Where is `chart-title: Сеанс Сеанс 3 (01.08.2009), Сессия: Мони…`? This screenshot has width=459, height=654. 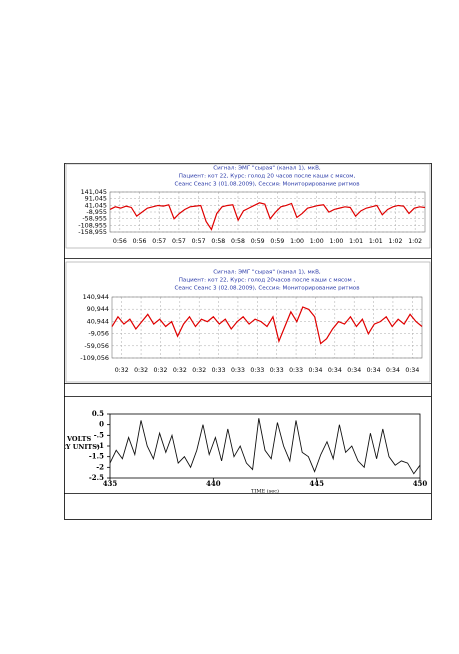
chart-title: Сеанс Сеанс 3 (01.08.2009), Сессия: Мони… is located at coordinates (266, 185).